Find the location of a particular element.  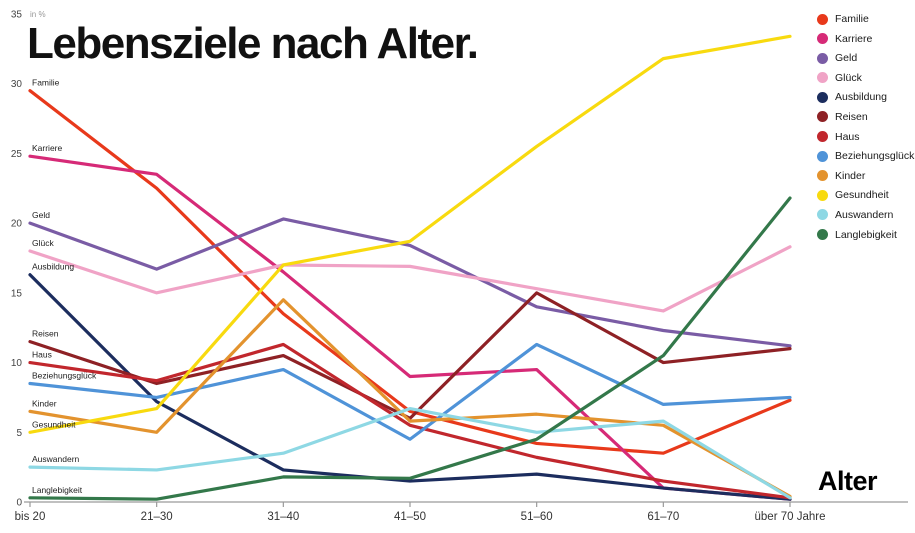

series-start-label-ausbildung: Ausbildung is located at coordinates (53, 267).